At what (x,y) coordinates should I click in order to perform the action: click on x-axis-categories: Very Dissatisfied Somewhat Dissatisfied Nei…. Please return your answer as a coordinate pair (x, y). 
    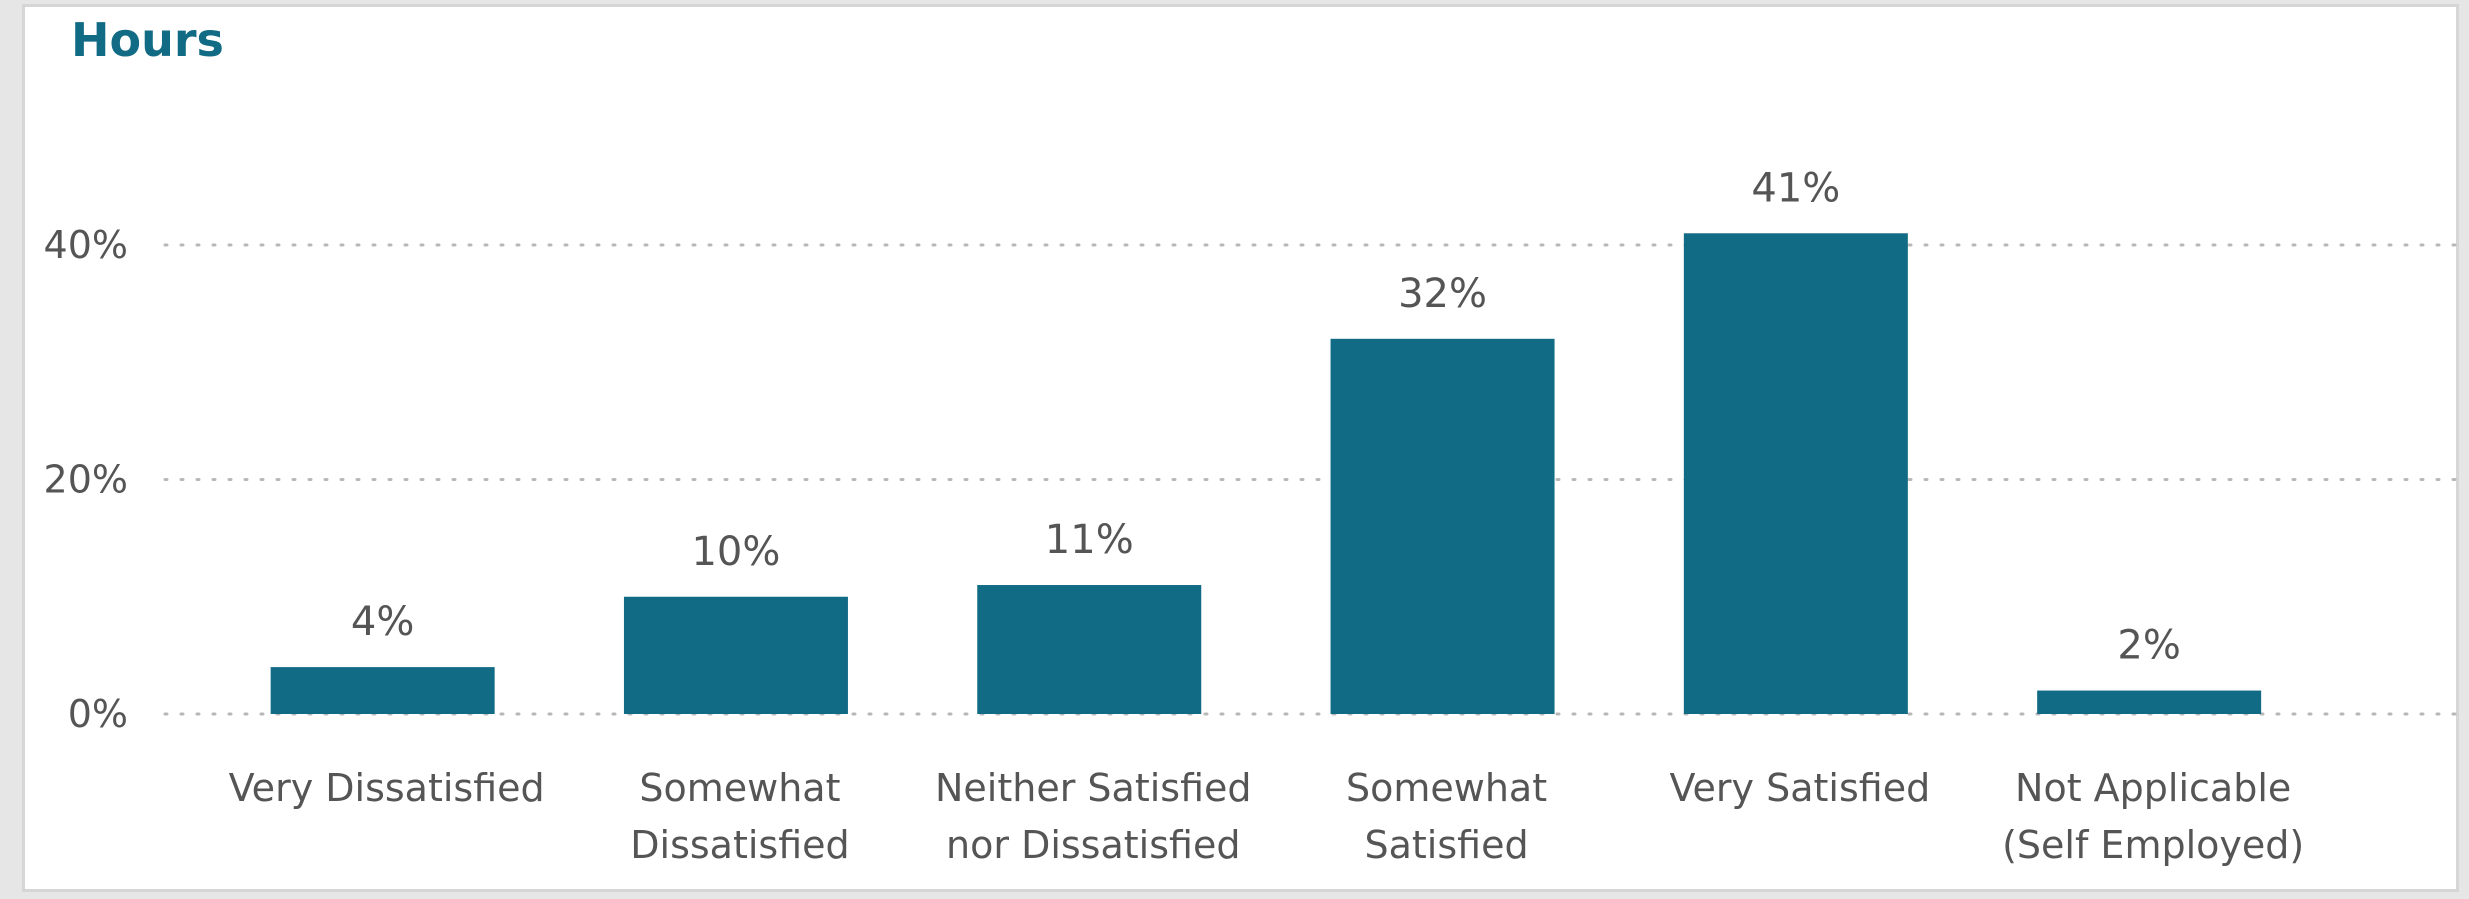
    Looking at the image, I should click on (1267, 816).